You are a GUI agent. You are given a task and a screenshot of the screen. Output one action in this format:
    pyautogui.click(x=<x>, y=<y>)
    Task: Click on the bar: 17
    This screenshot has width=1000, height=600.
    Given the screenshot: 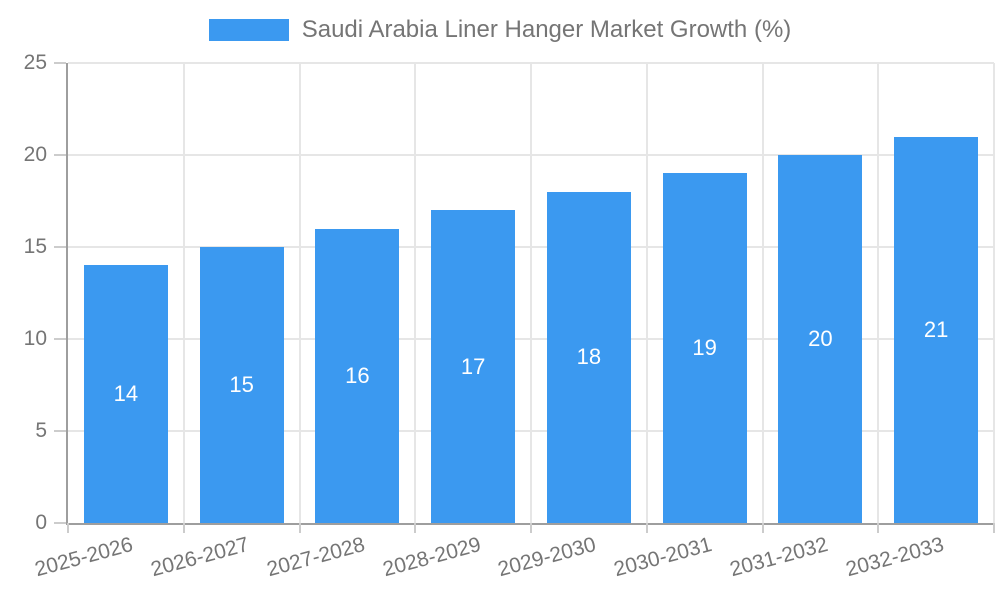 What is the action you would take?
    pyautogui.click(x=473, y=366)
    